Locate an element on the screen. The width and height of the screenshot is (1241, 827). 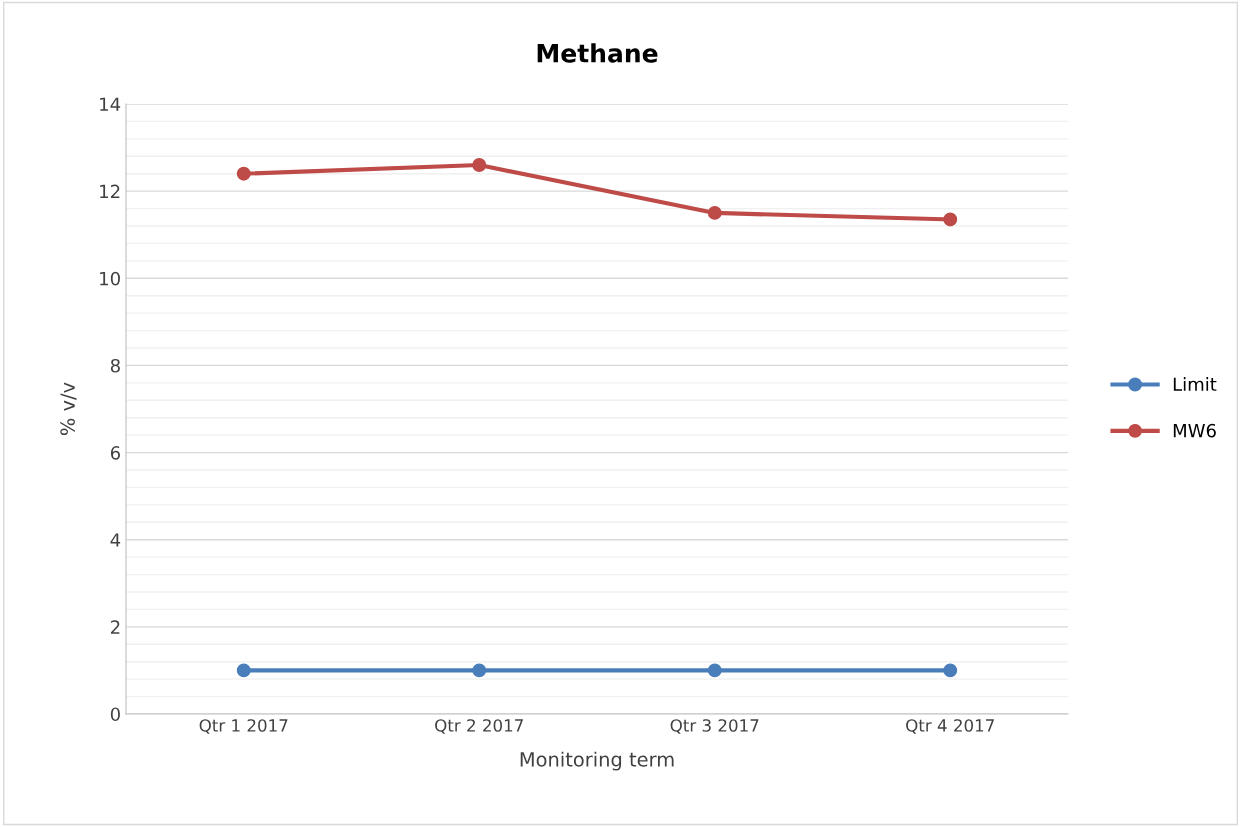
y-tick-label: 4 is located at coordinates (115, 540).